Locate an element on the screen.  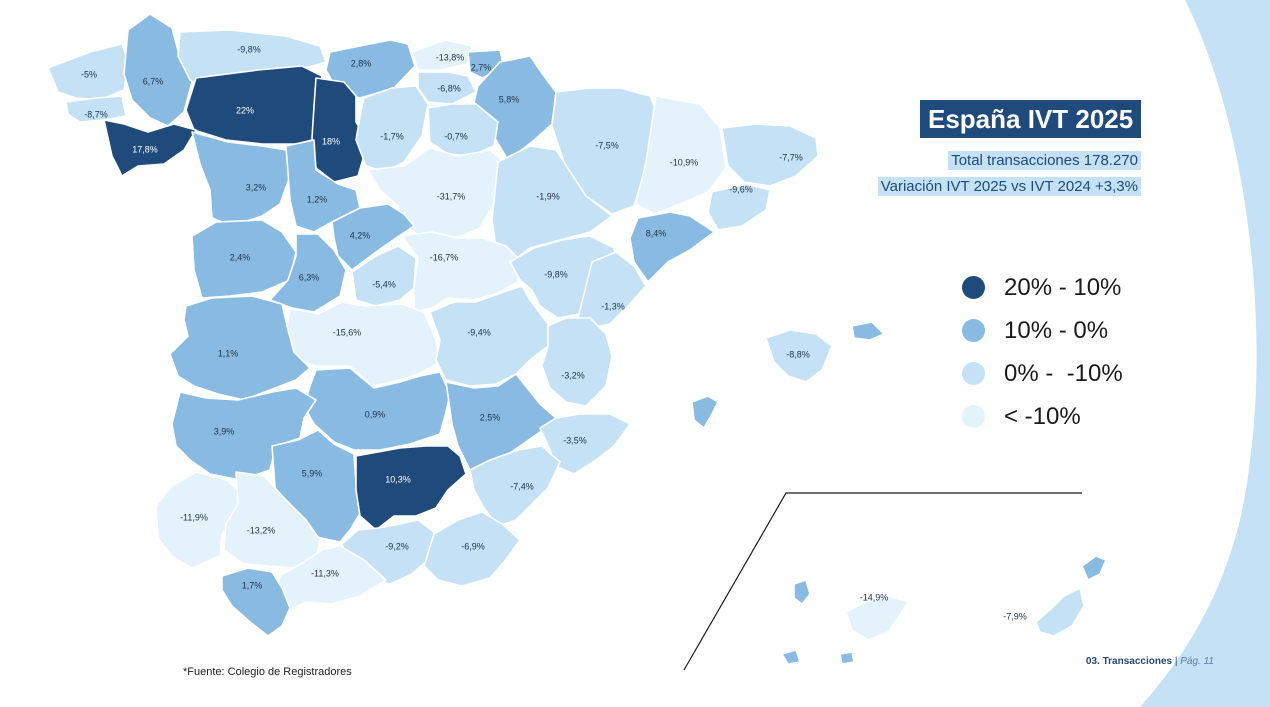
province-value-label: -13,8% is located at coordinates (450, 57).